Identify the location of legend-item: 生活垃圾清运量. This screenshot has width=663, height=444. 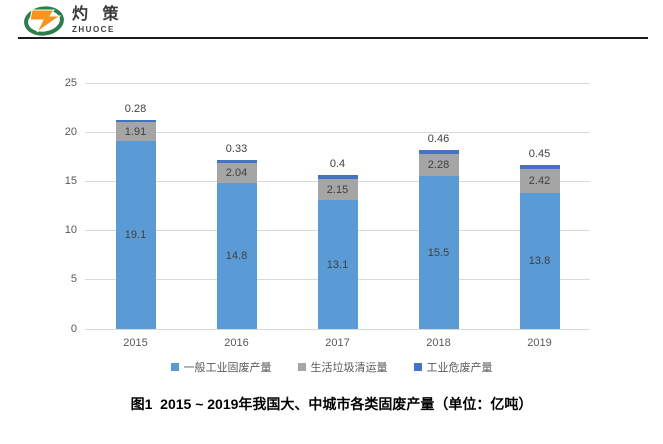
(342, 367).